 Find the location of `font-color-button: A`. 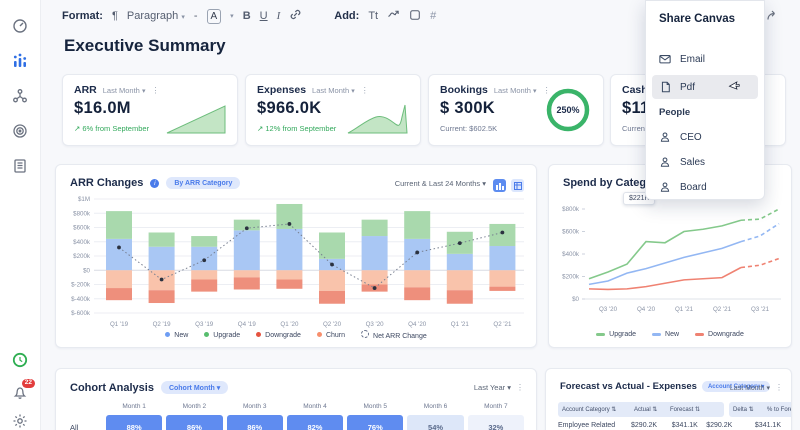

font-color-button: A is located at coordinates (214, 16).